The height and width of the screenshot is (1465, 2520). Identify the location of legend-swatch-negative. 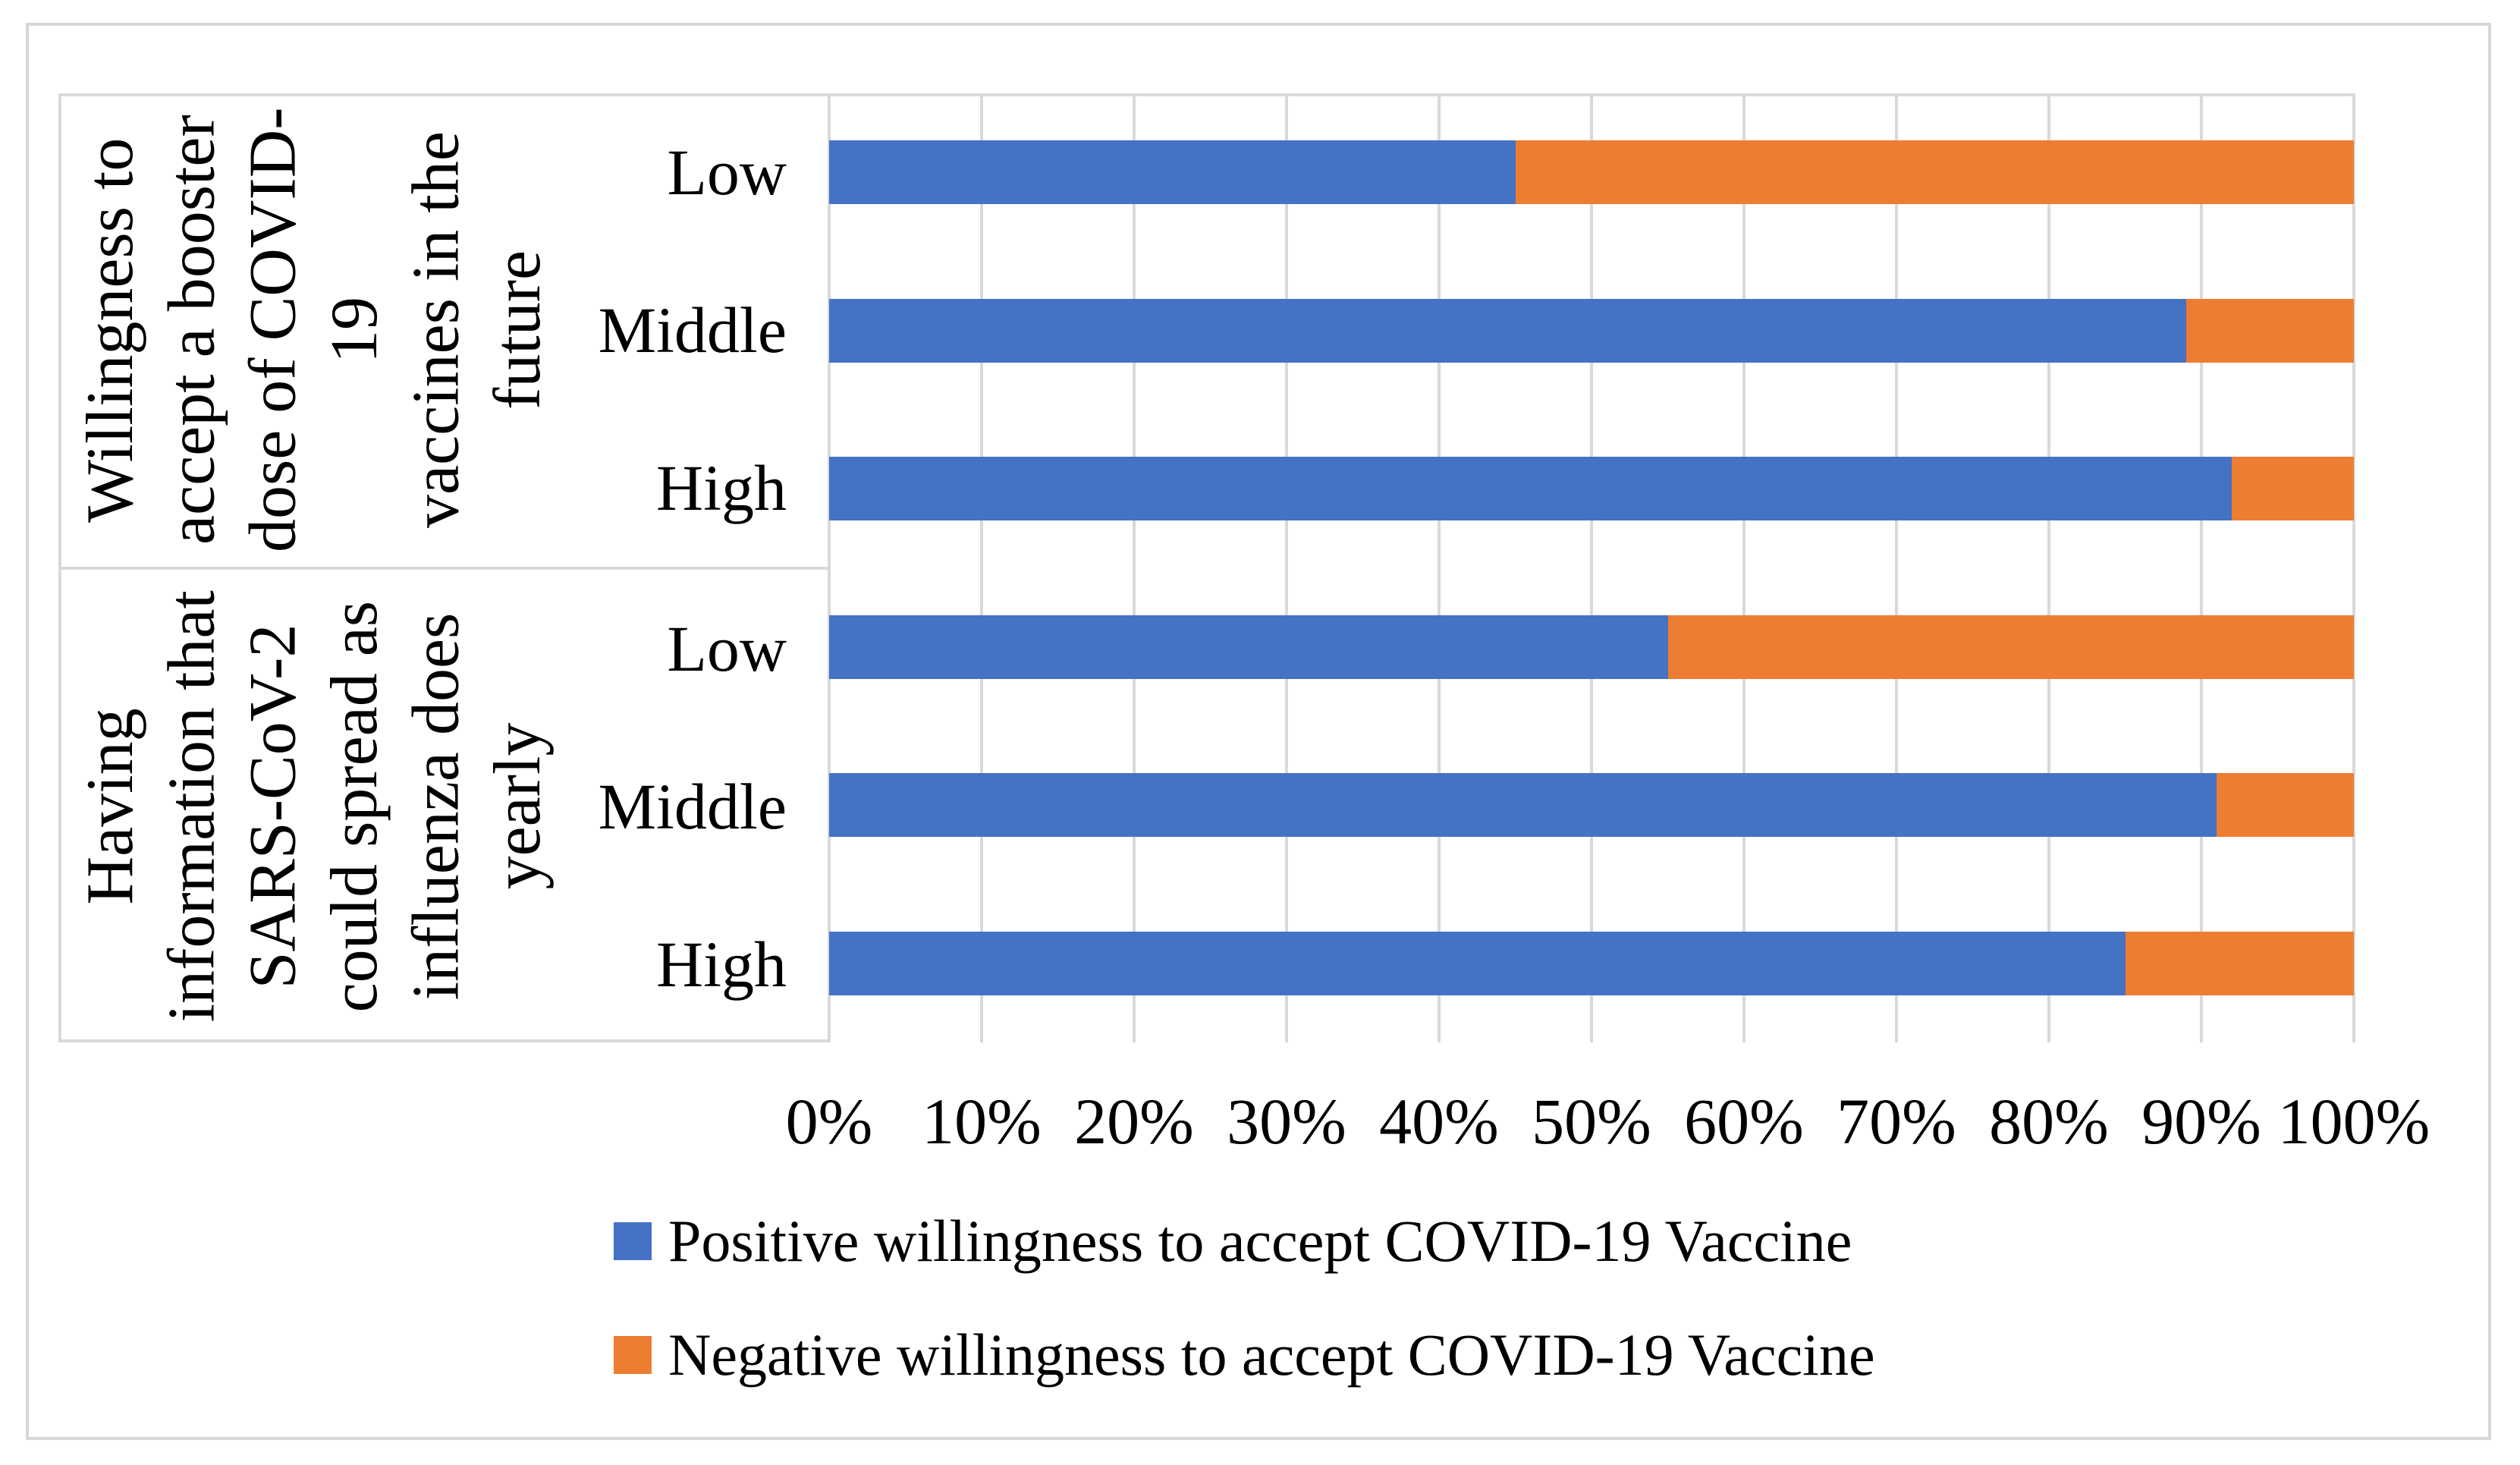
(633, 1355).